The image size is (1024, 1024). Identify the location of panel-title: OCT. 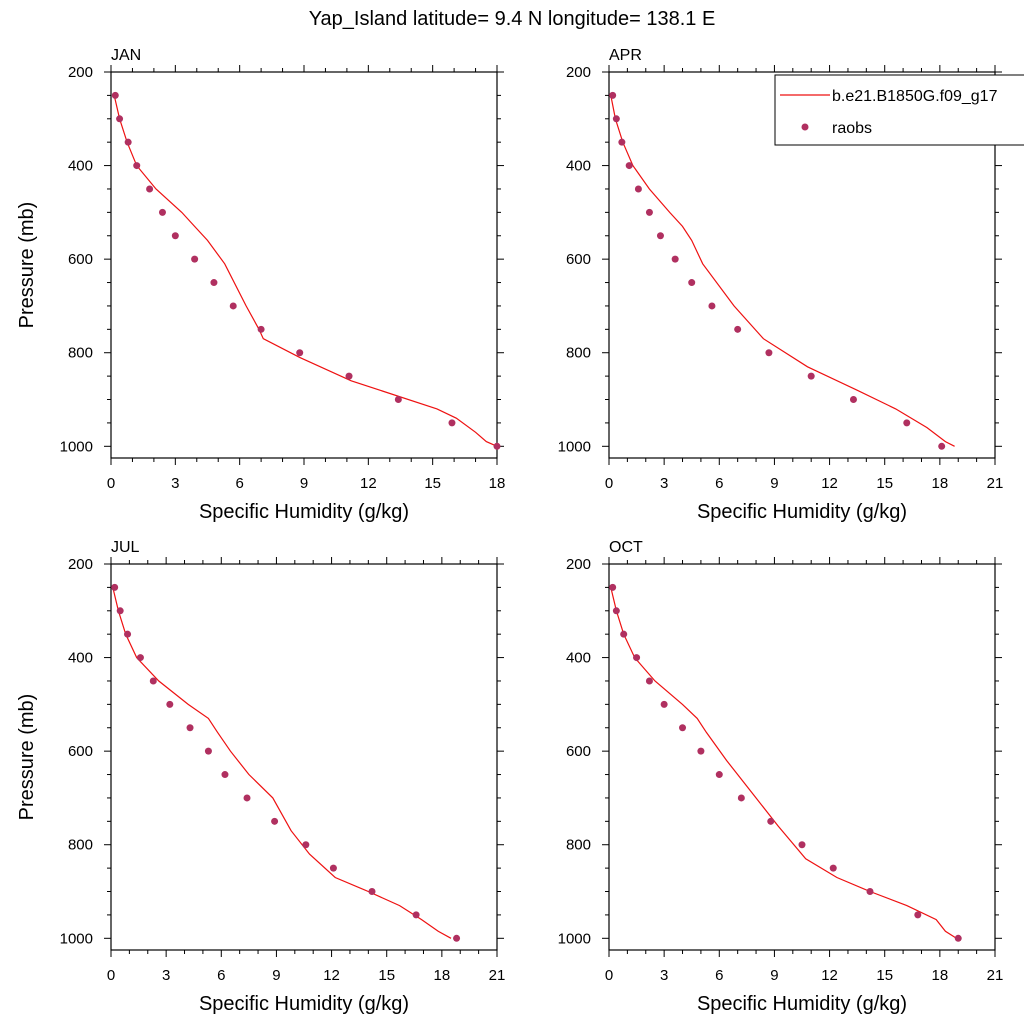
(626, 547).